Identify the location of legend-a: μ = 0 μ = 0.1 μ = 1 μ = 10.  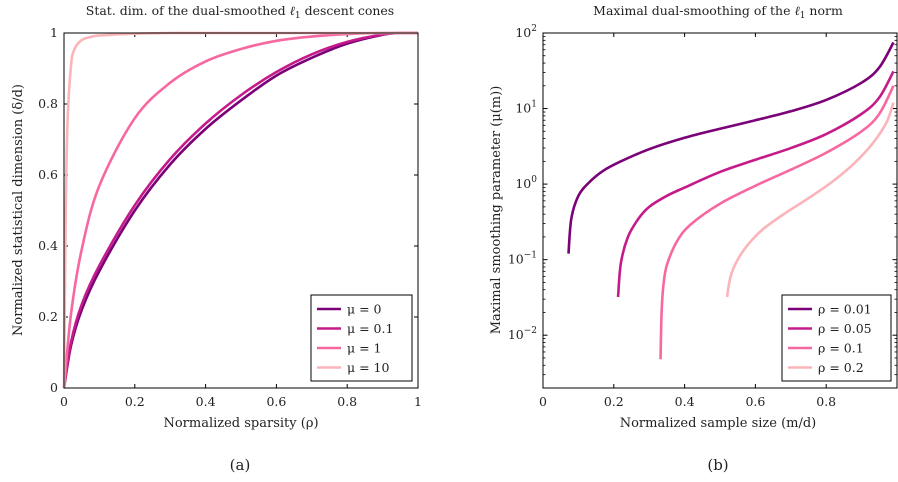
(361, 338).